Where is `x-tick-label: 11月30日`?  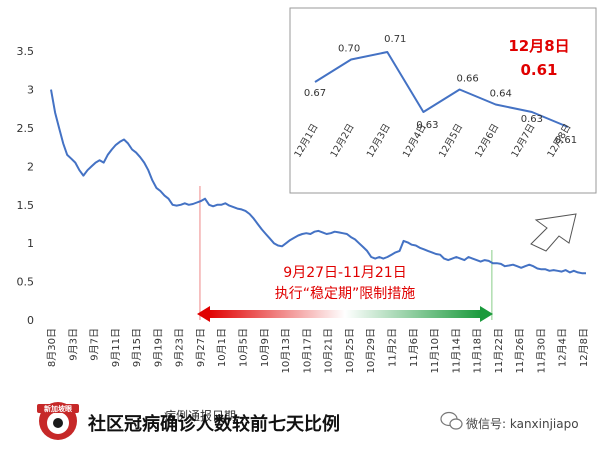
x-tick-label: 11月30日 is located at coordinates (541, 350).